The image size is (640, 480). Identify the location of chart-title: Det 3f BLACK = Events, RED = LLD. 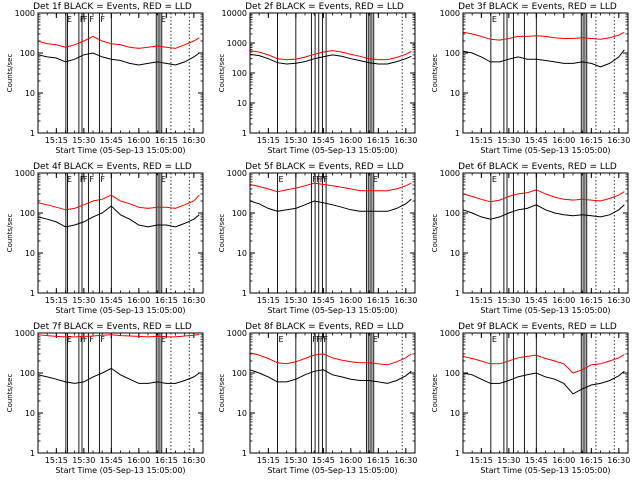
(537, 7).